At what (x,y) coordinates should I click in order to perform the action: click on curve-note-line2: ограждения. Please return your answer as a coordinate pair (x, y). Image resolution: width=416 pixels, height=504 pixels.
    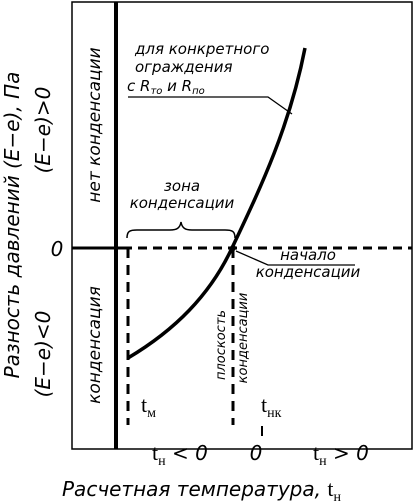
    Looking at the image, I should click on (183, 67).